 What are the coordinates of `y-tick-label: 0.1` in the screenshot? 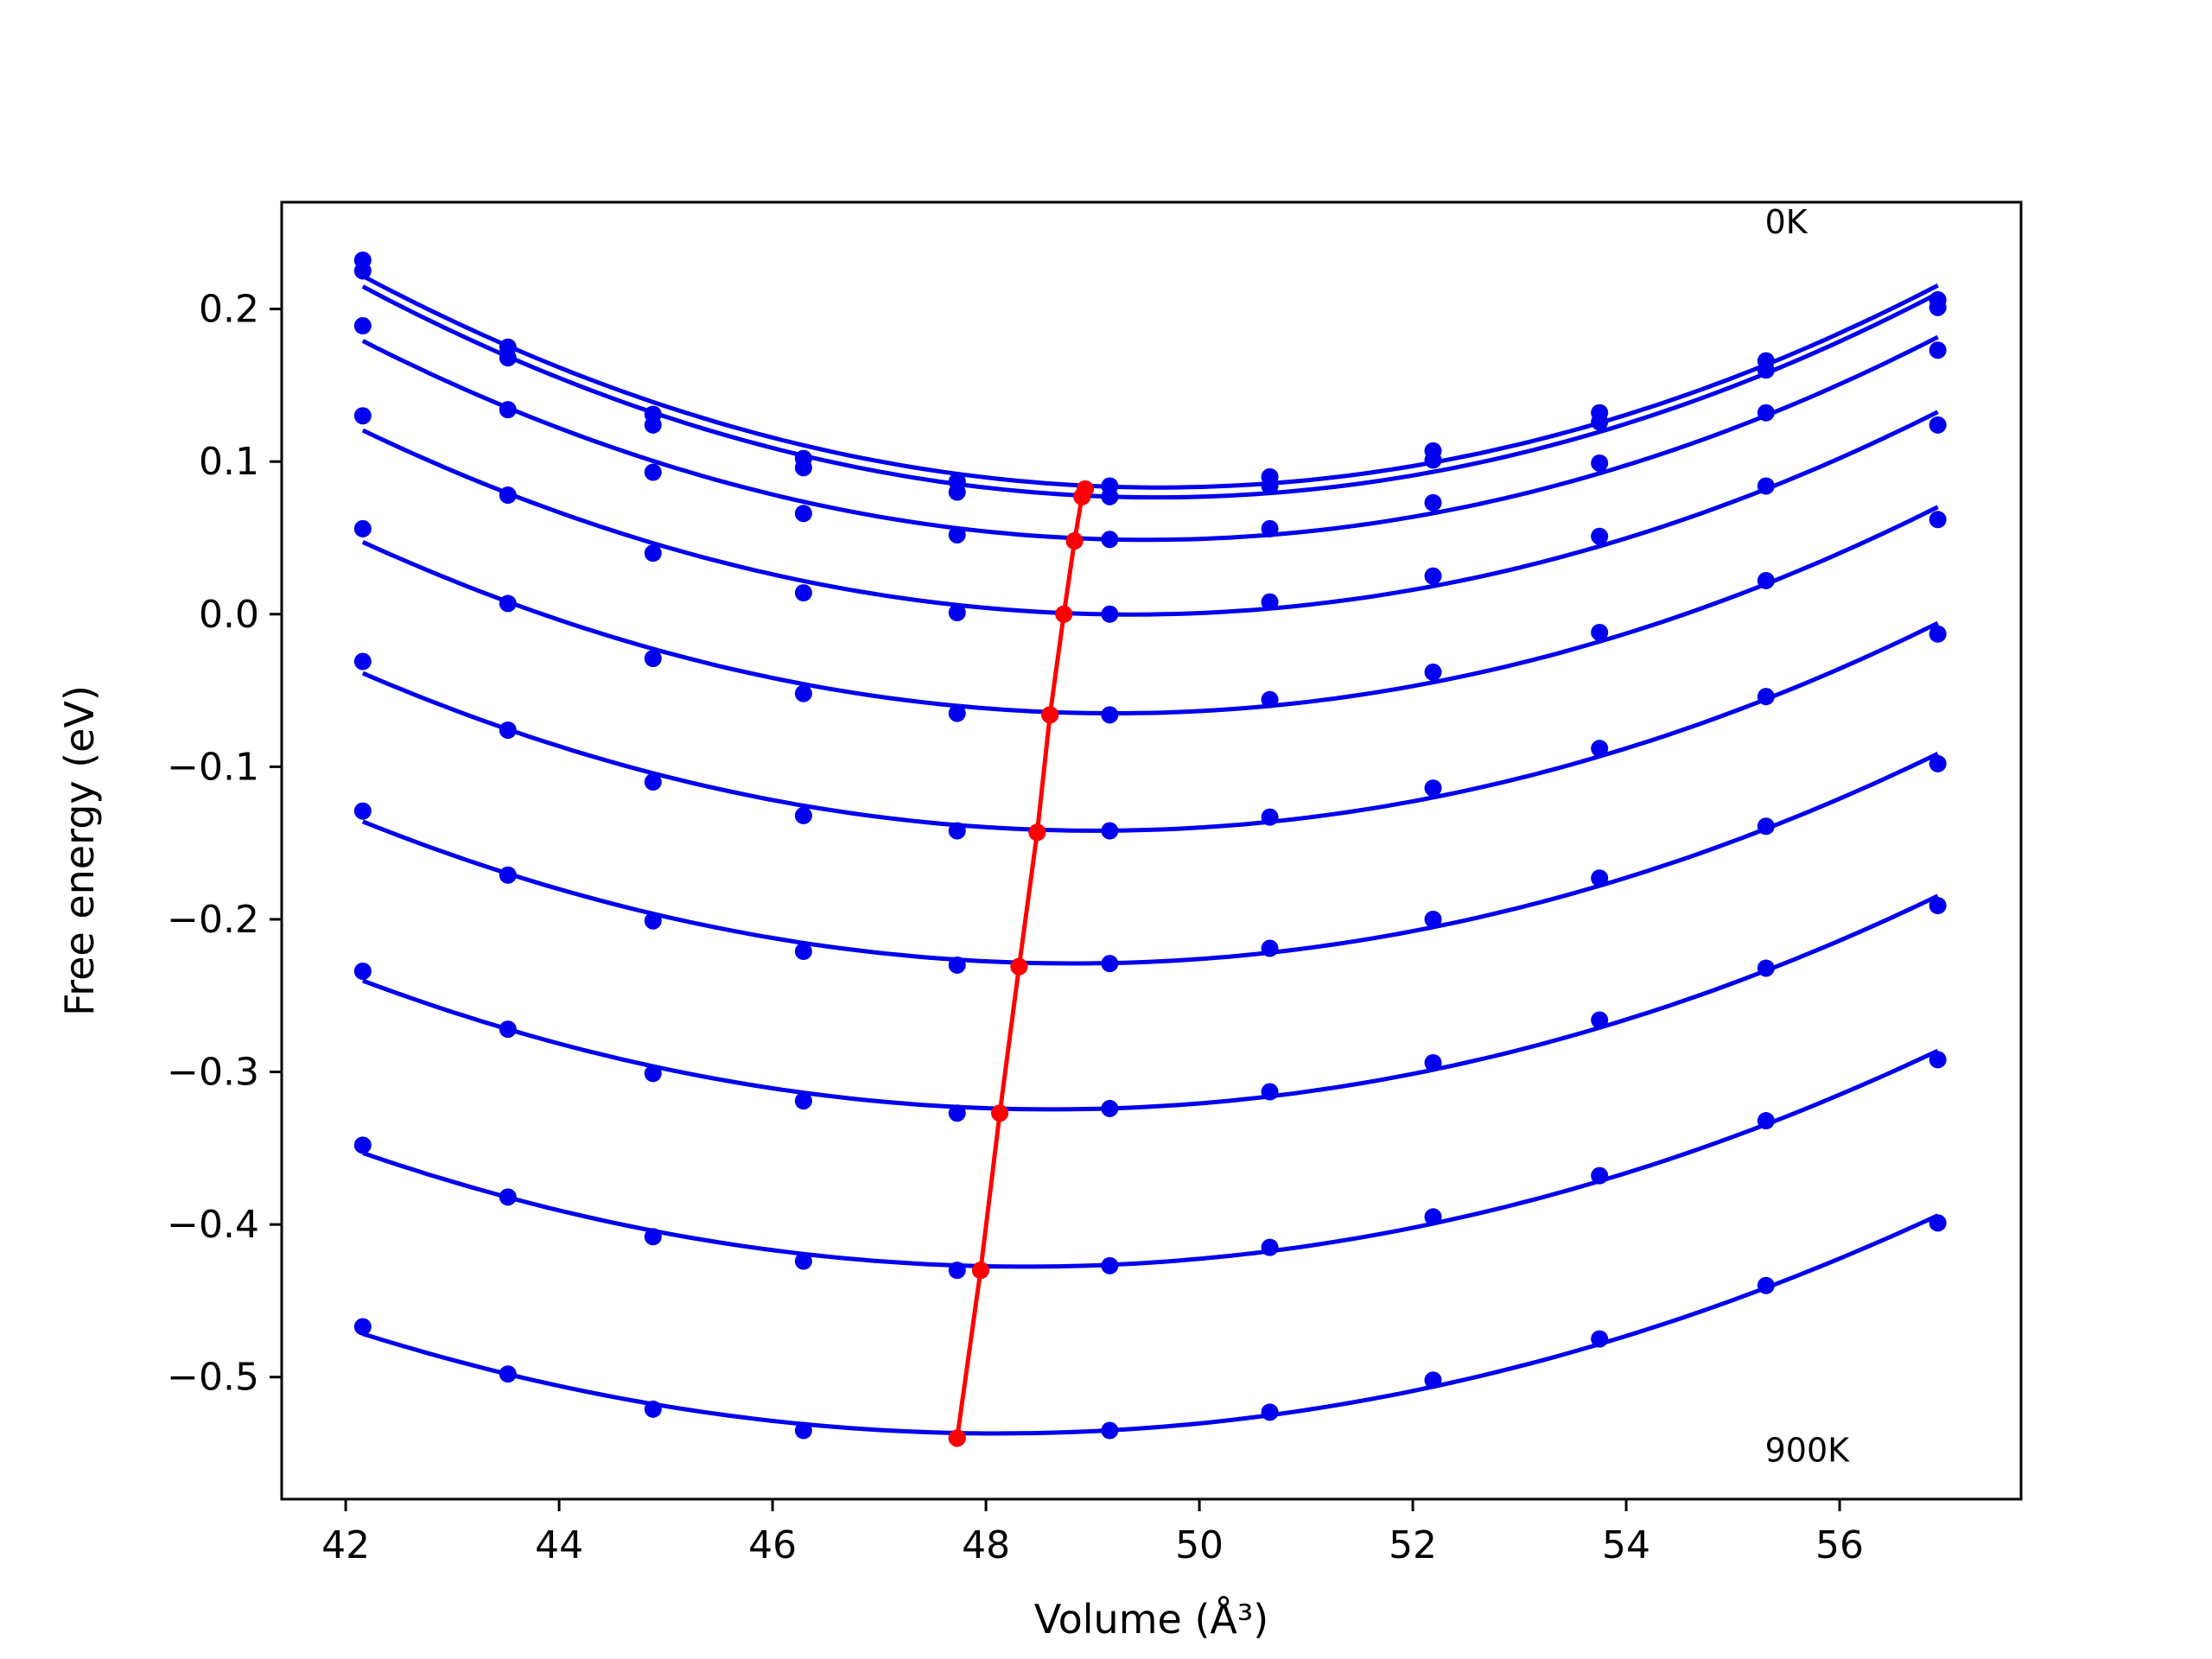 It's located at (229, 462).